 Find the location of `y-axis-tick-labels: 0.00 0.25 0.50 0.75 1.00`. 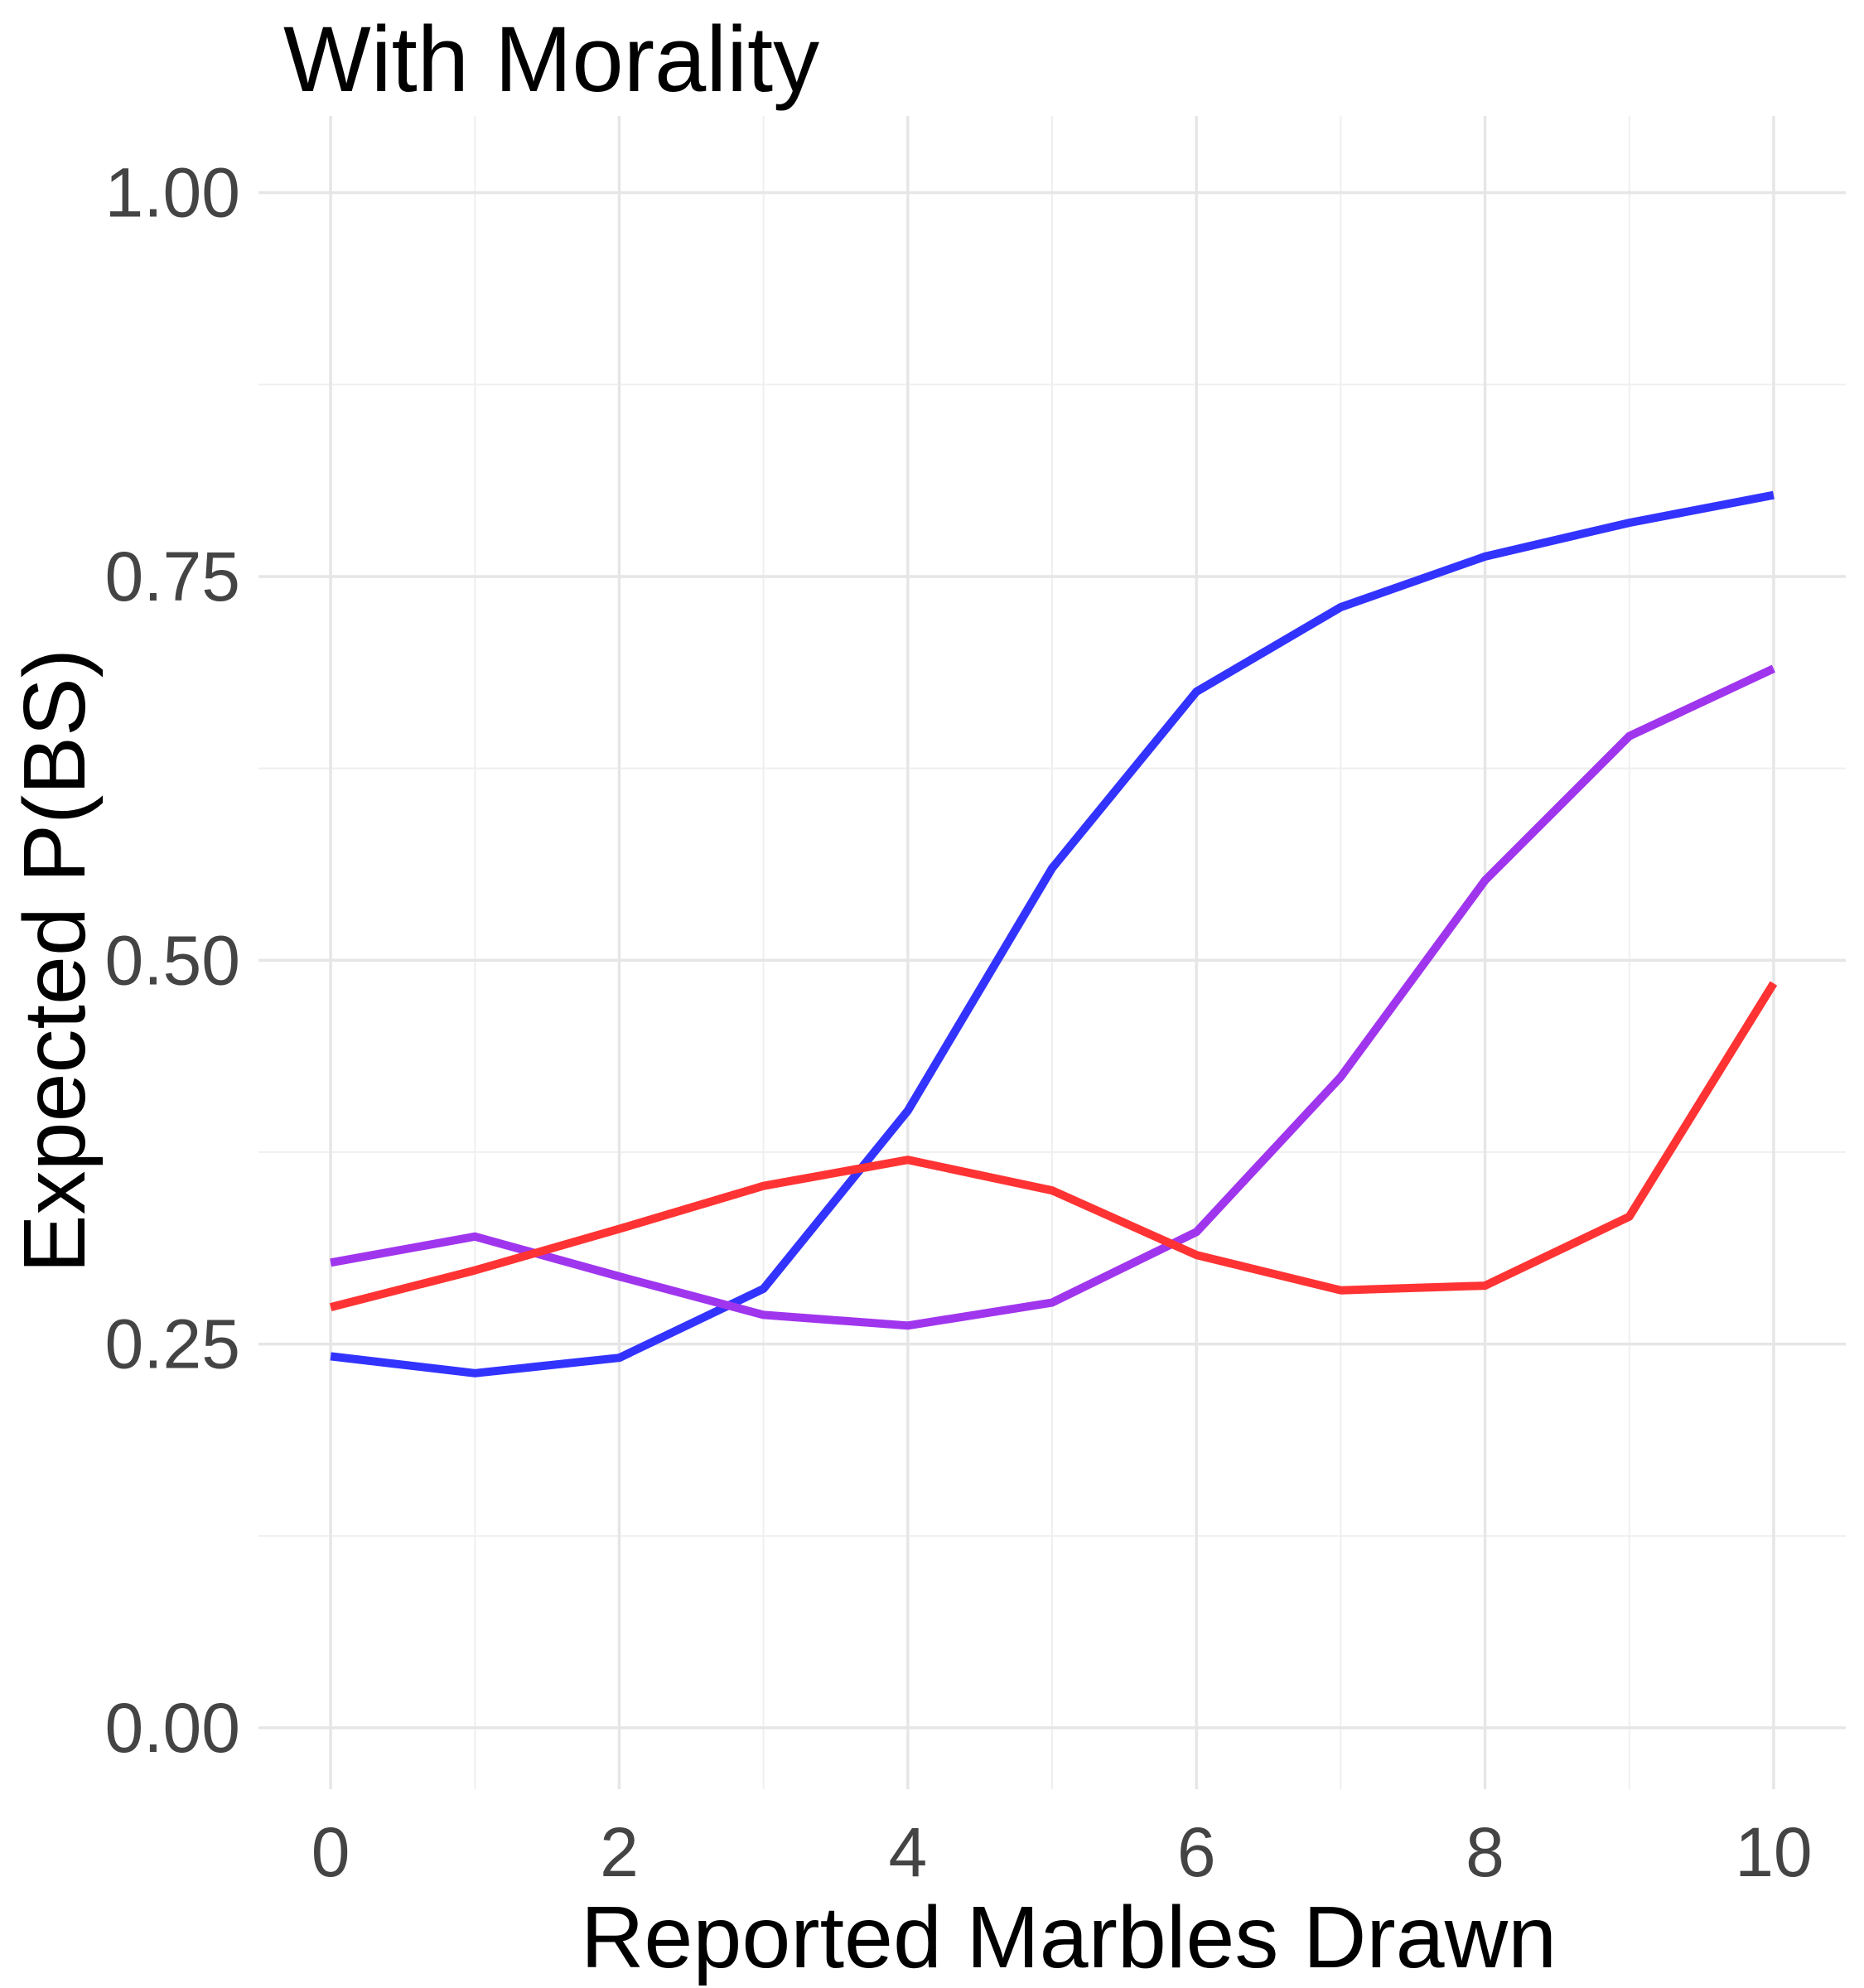

y-axis-tick-labels: 0.00 0.25 0.50 0.75 1.00 is located at coordinates (173, 960).